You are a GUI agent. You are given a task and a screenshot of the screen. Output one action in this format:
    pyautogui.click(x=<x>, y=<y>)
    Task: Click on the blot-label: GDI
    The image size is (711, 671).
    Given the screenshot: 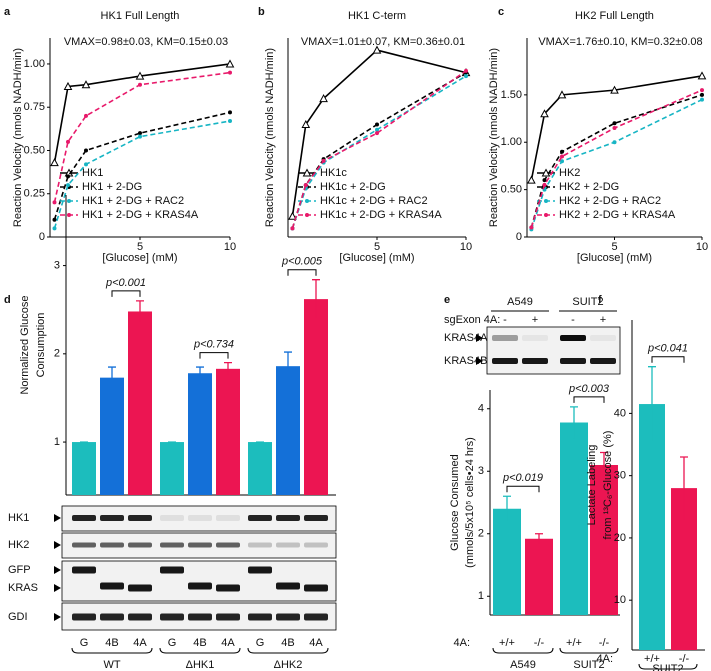 What is the action you would take?
    pyautogui.click(x=18, y=617)
    